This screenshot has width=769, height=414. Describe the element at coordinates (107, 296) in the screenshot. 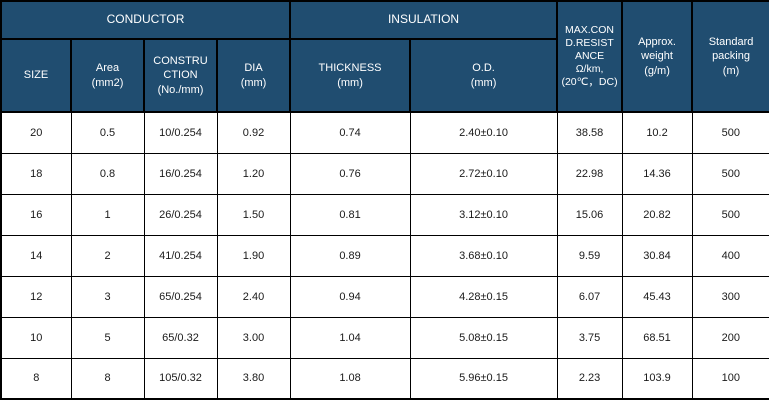

I see `cell-area: 3` at that location.